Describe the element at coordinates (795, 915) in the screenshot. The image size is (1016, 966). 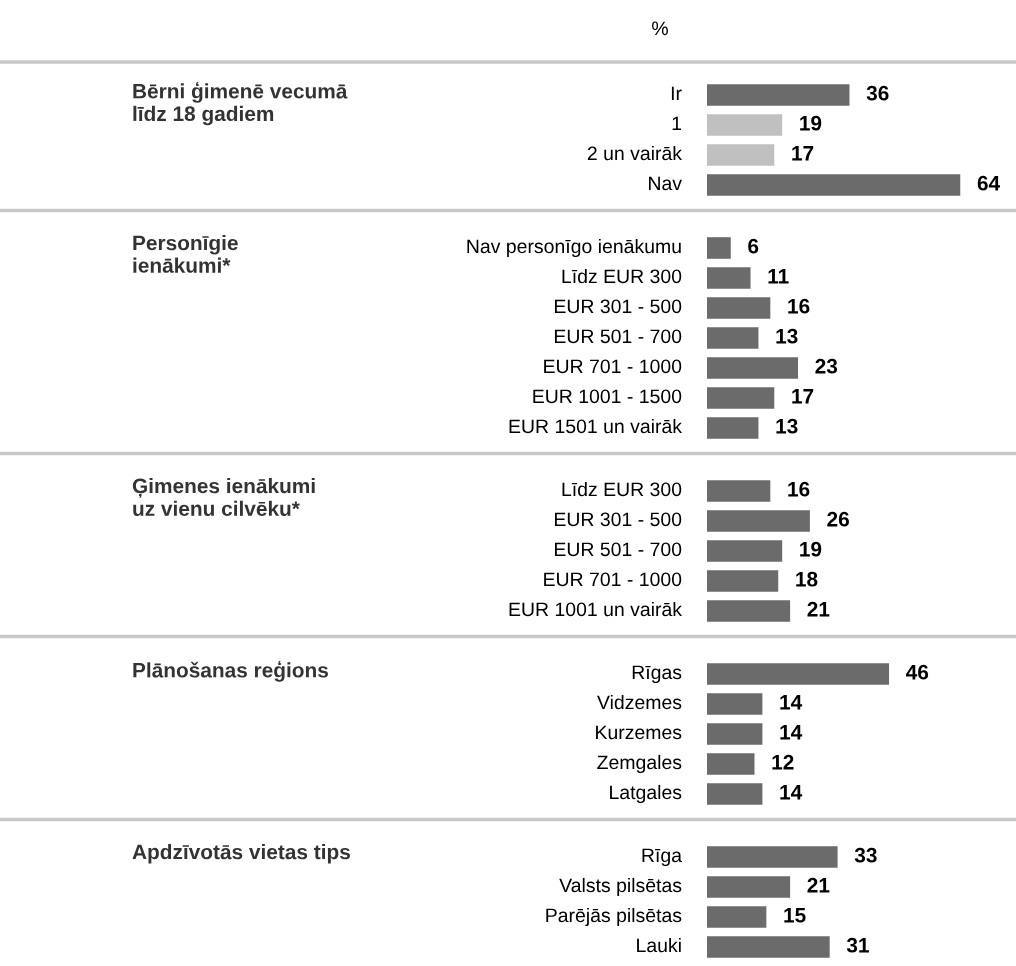
I see `data-label: 15` at that location.